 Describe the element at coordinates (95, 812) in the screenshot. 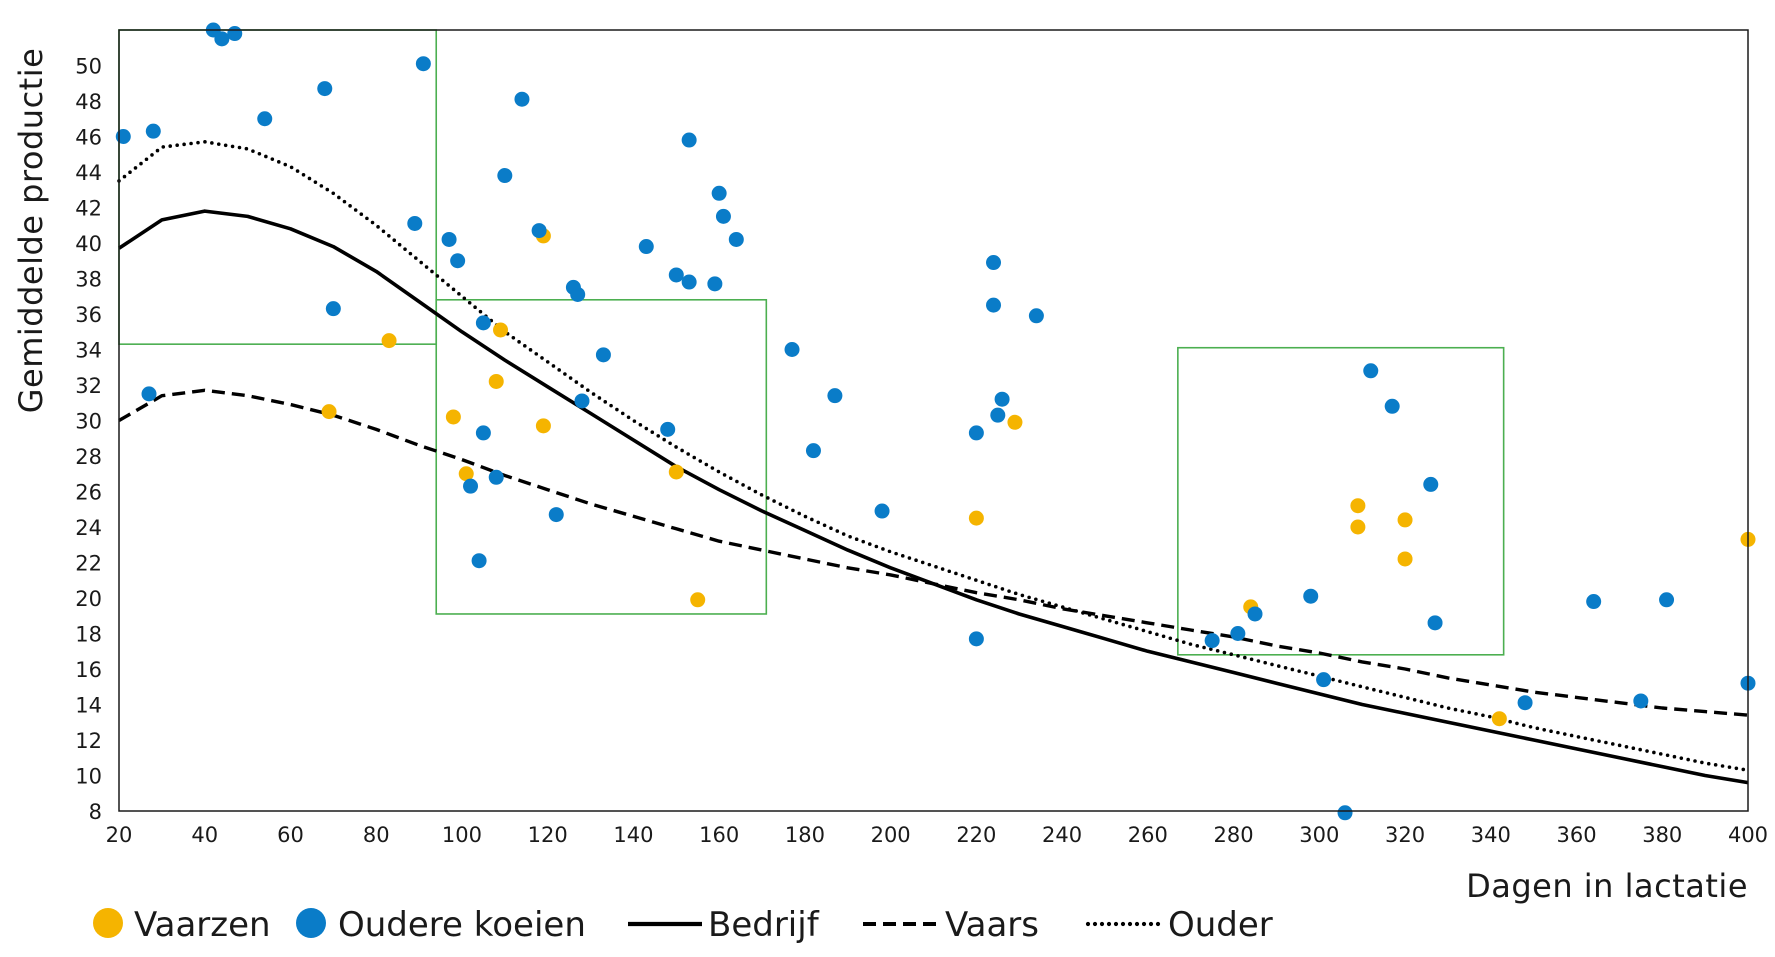

I see `y-tick-label: 8` at that location.